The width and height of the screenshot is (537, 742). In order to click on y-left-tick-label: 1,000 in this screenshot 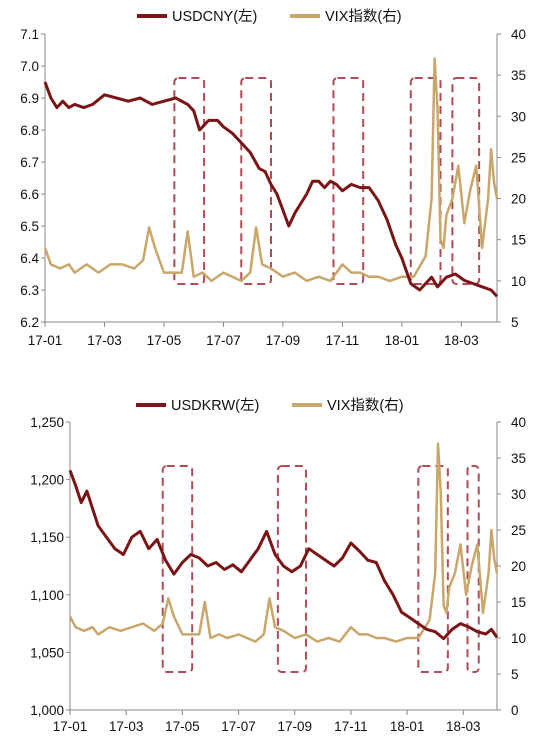, I will do `click(47, 710)`.